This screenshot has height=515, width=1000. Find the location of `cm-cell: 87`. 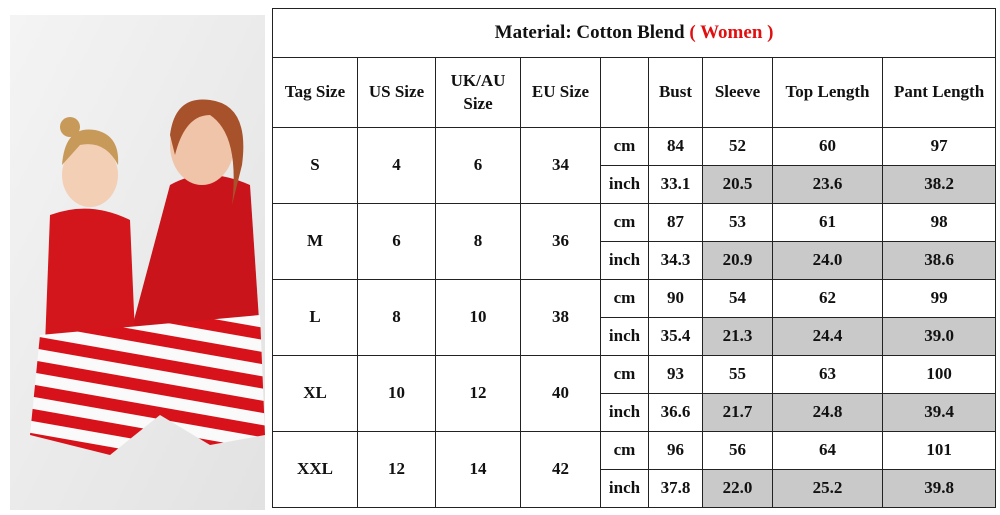

cm-cell: 87 is located at coordinates (675, 222).